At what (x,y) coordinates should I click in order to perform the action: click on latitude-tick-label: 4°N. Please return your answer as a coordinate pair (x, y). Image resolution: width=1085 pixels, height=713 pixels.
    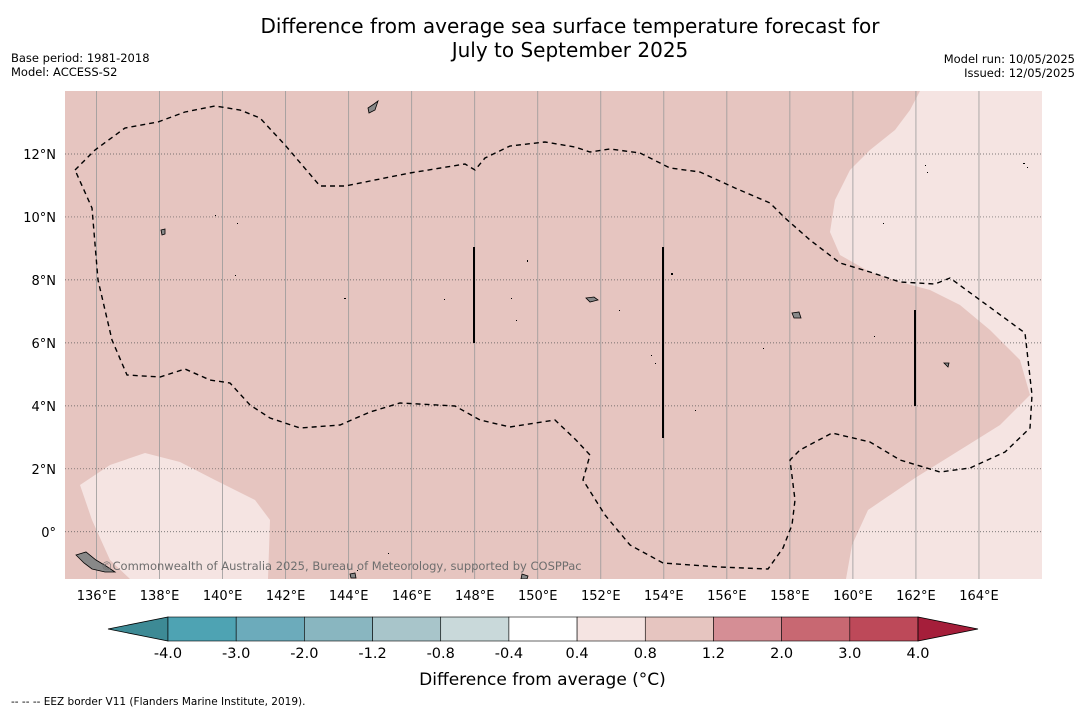
    Looking at the image, I should click on (44, 407).